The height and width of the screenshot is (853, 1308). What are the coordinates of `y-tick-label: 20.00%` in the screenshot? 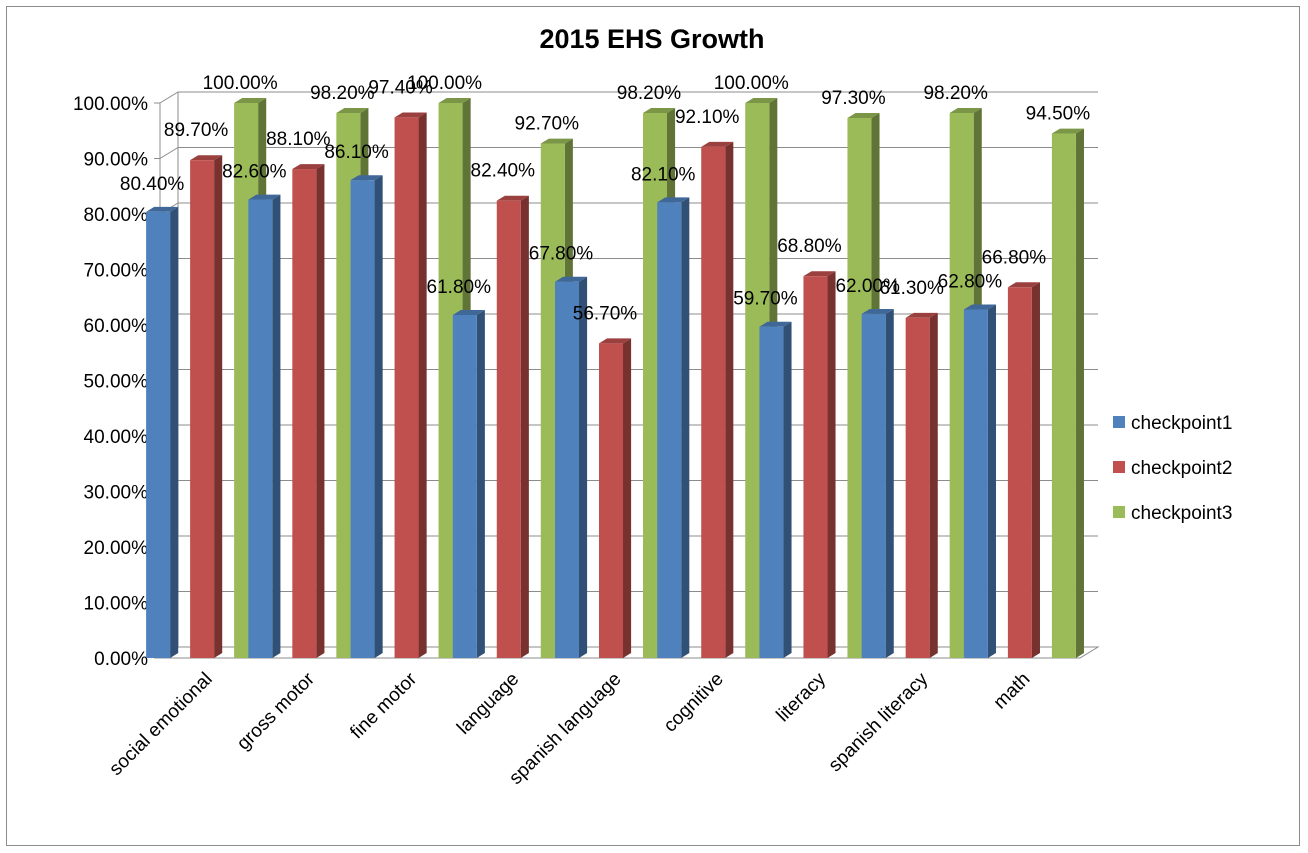 It's located at (116, 548).